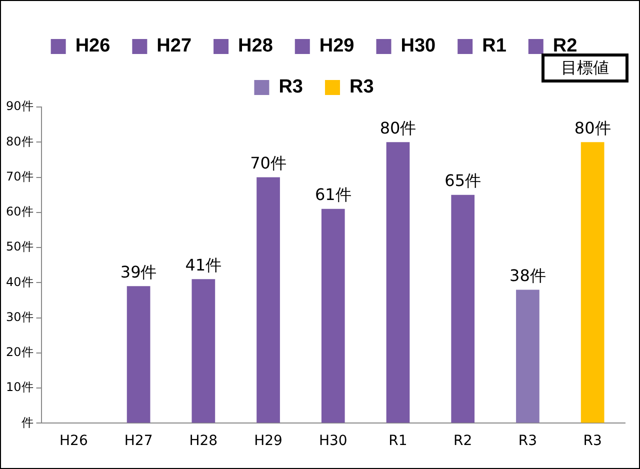 The image size is (640, 469). I want to click on y-tick-label: 60件, so click(20, 211).